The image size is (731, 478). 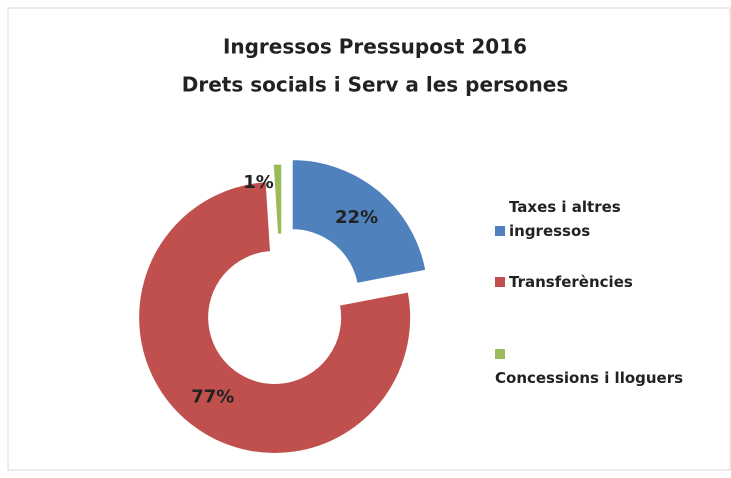 I want to click on legend-label: Concessions i lloguers, so click(x=589, y=378).